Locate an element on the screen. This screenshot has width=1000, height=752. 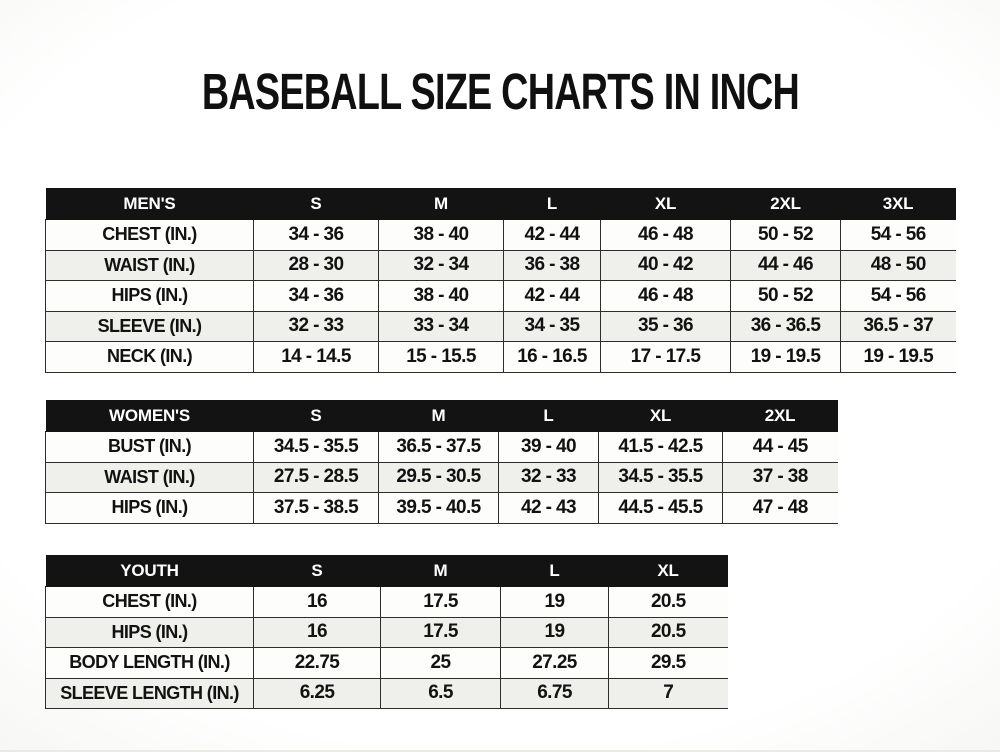
size-cell: 36.5 - 37.5 is located at coordinates (438, 447).